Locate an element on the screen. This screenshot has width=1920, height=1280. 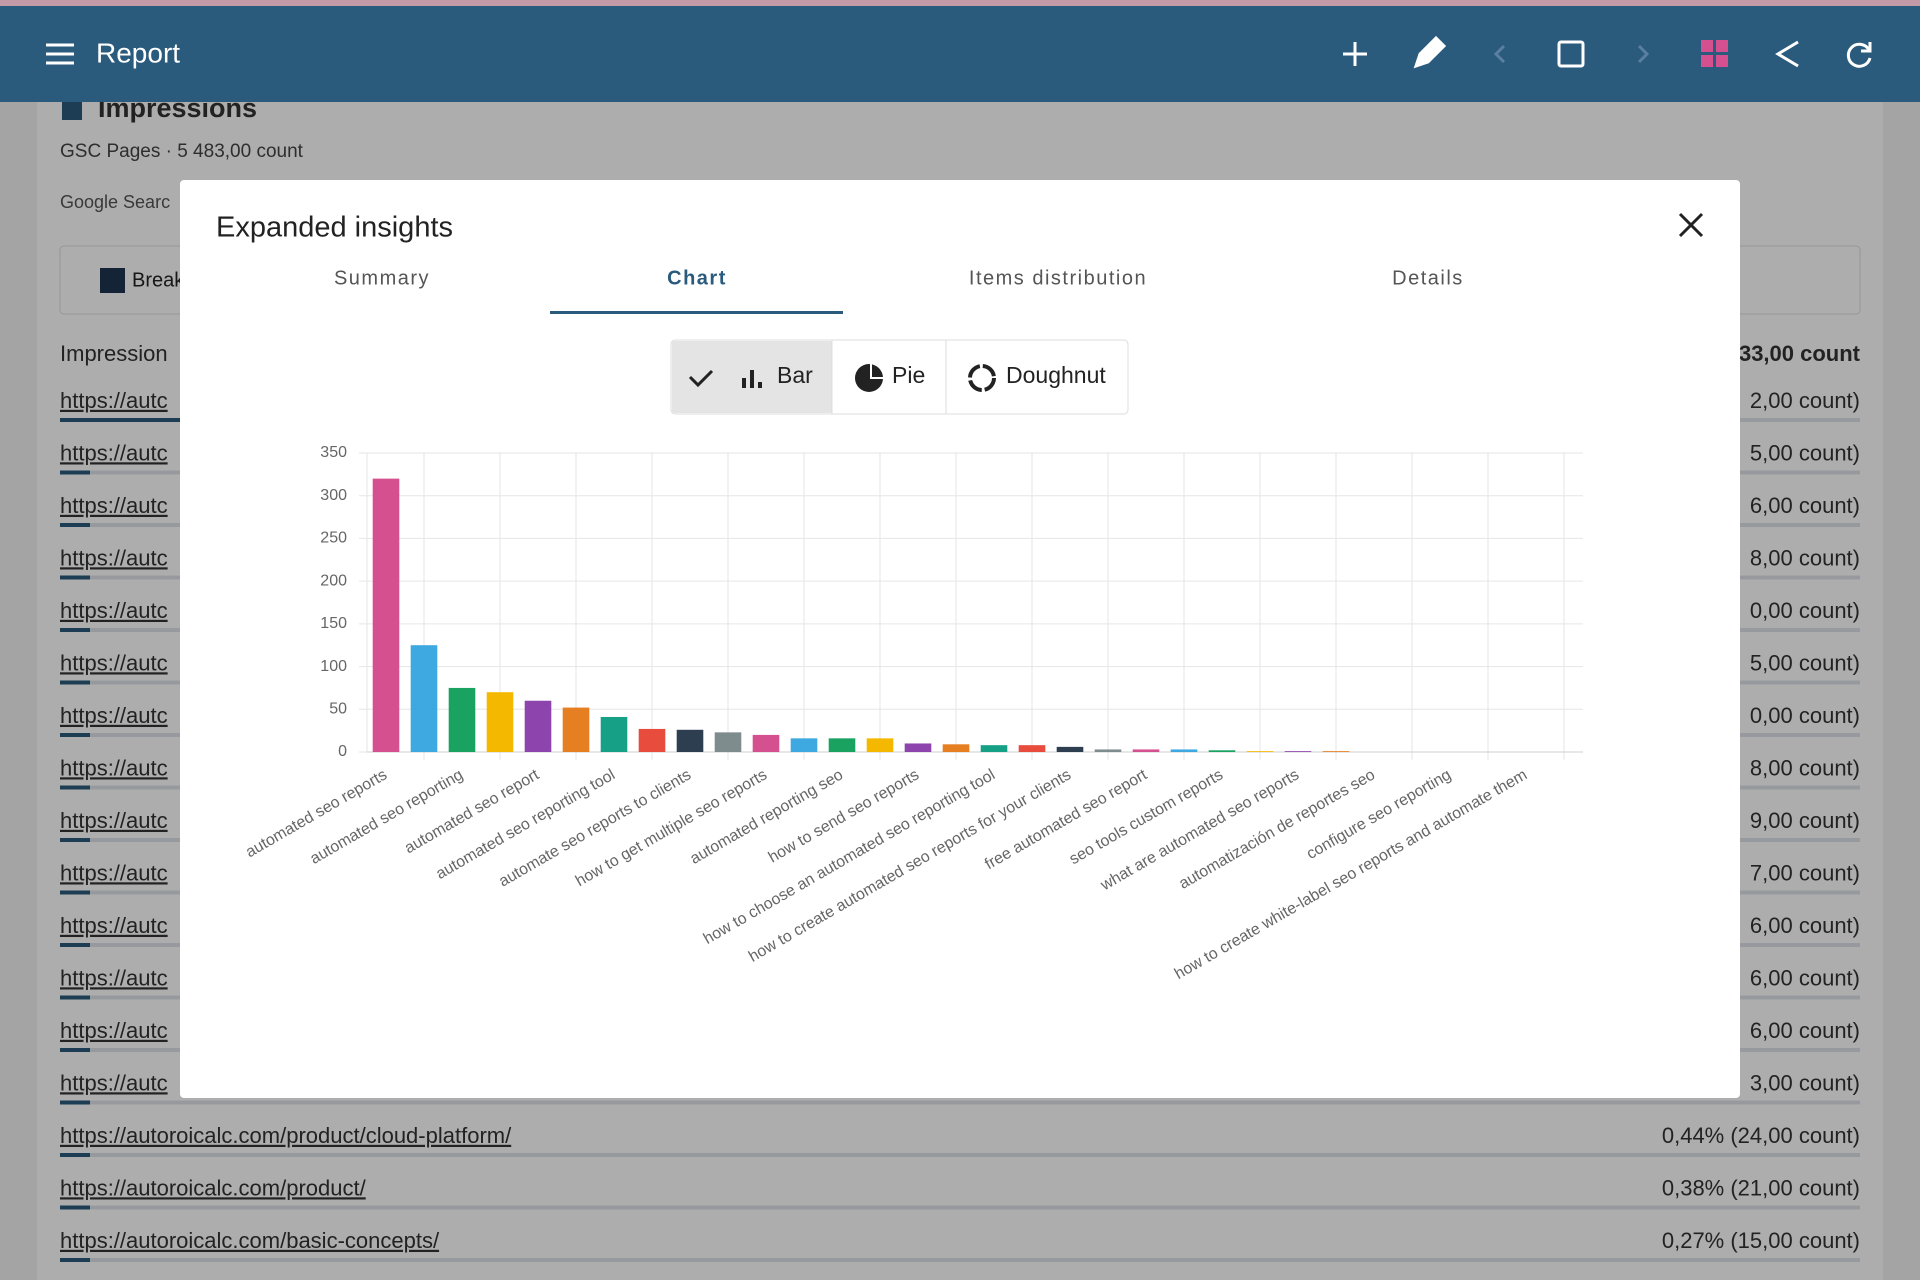
card-source: Google Searc is located at coordinates (115, 202).